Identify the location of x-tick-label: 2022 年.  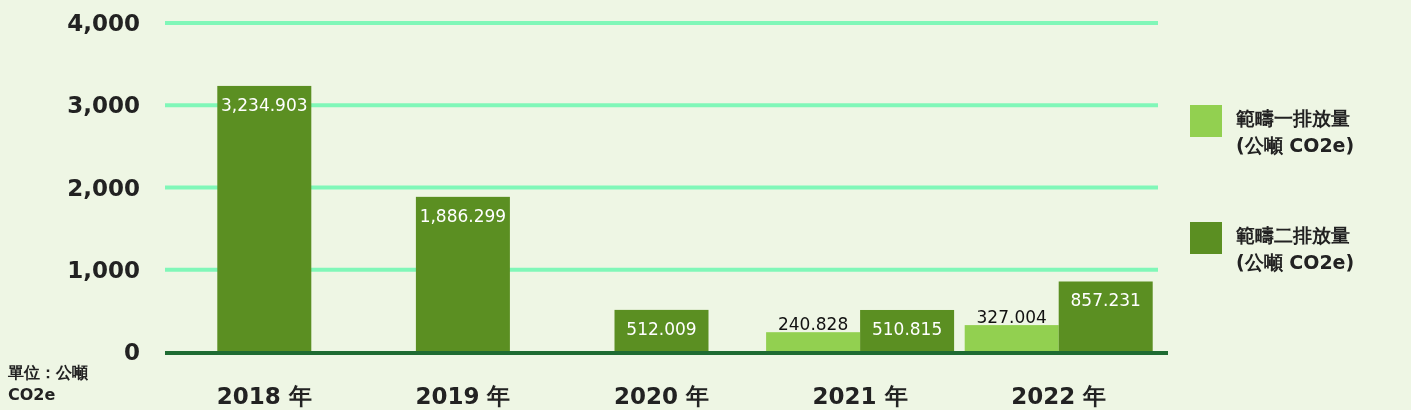
(1059, 396).